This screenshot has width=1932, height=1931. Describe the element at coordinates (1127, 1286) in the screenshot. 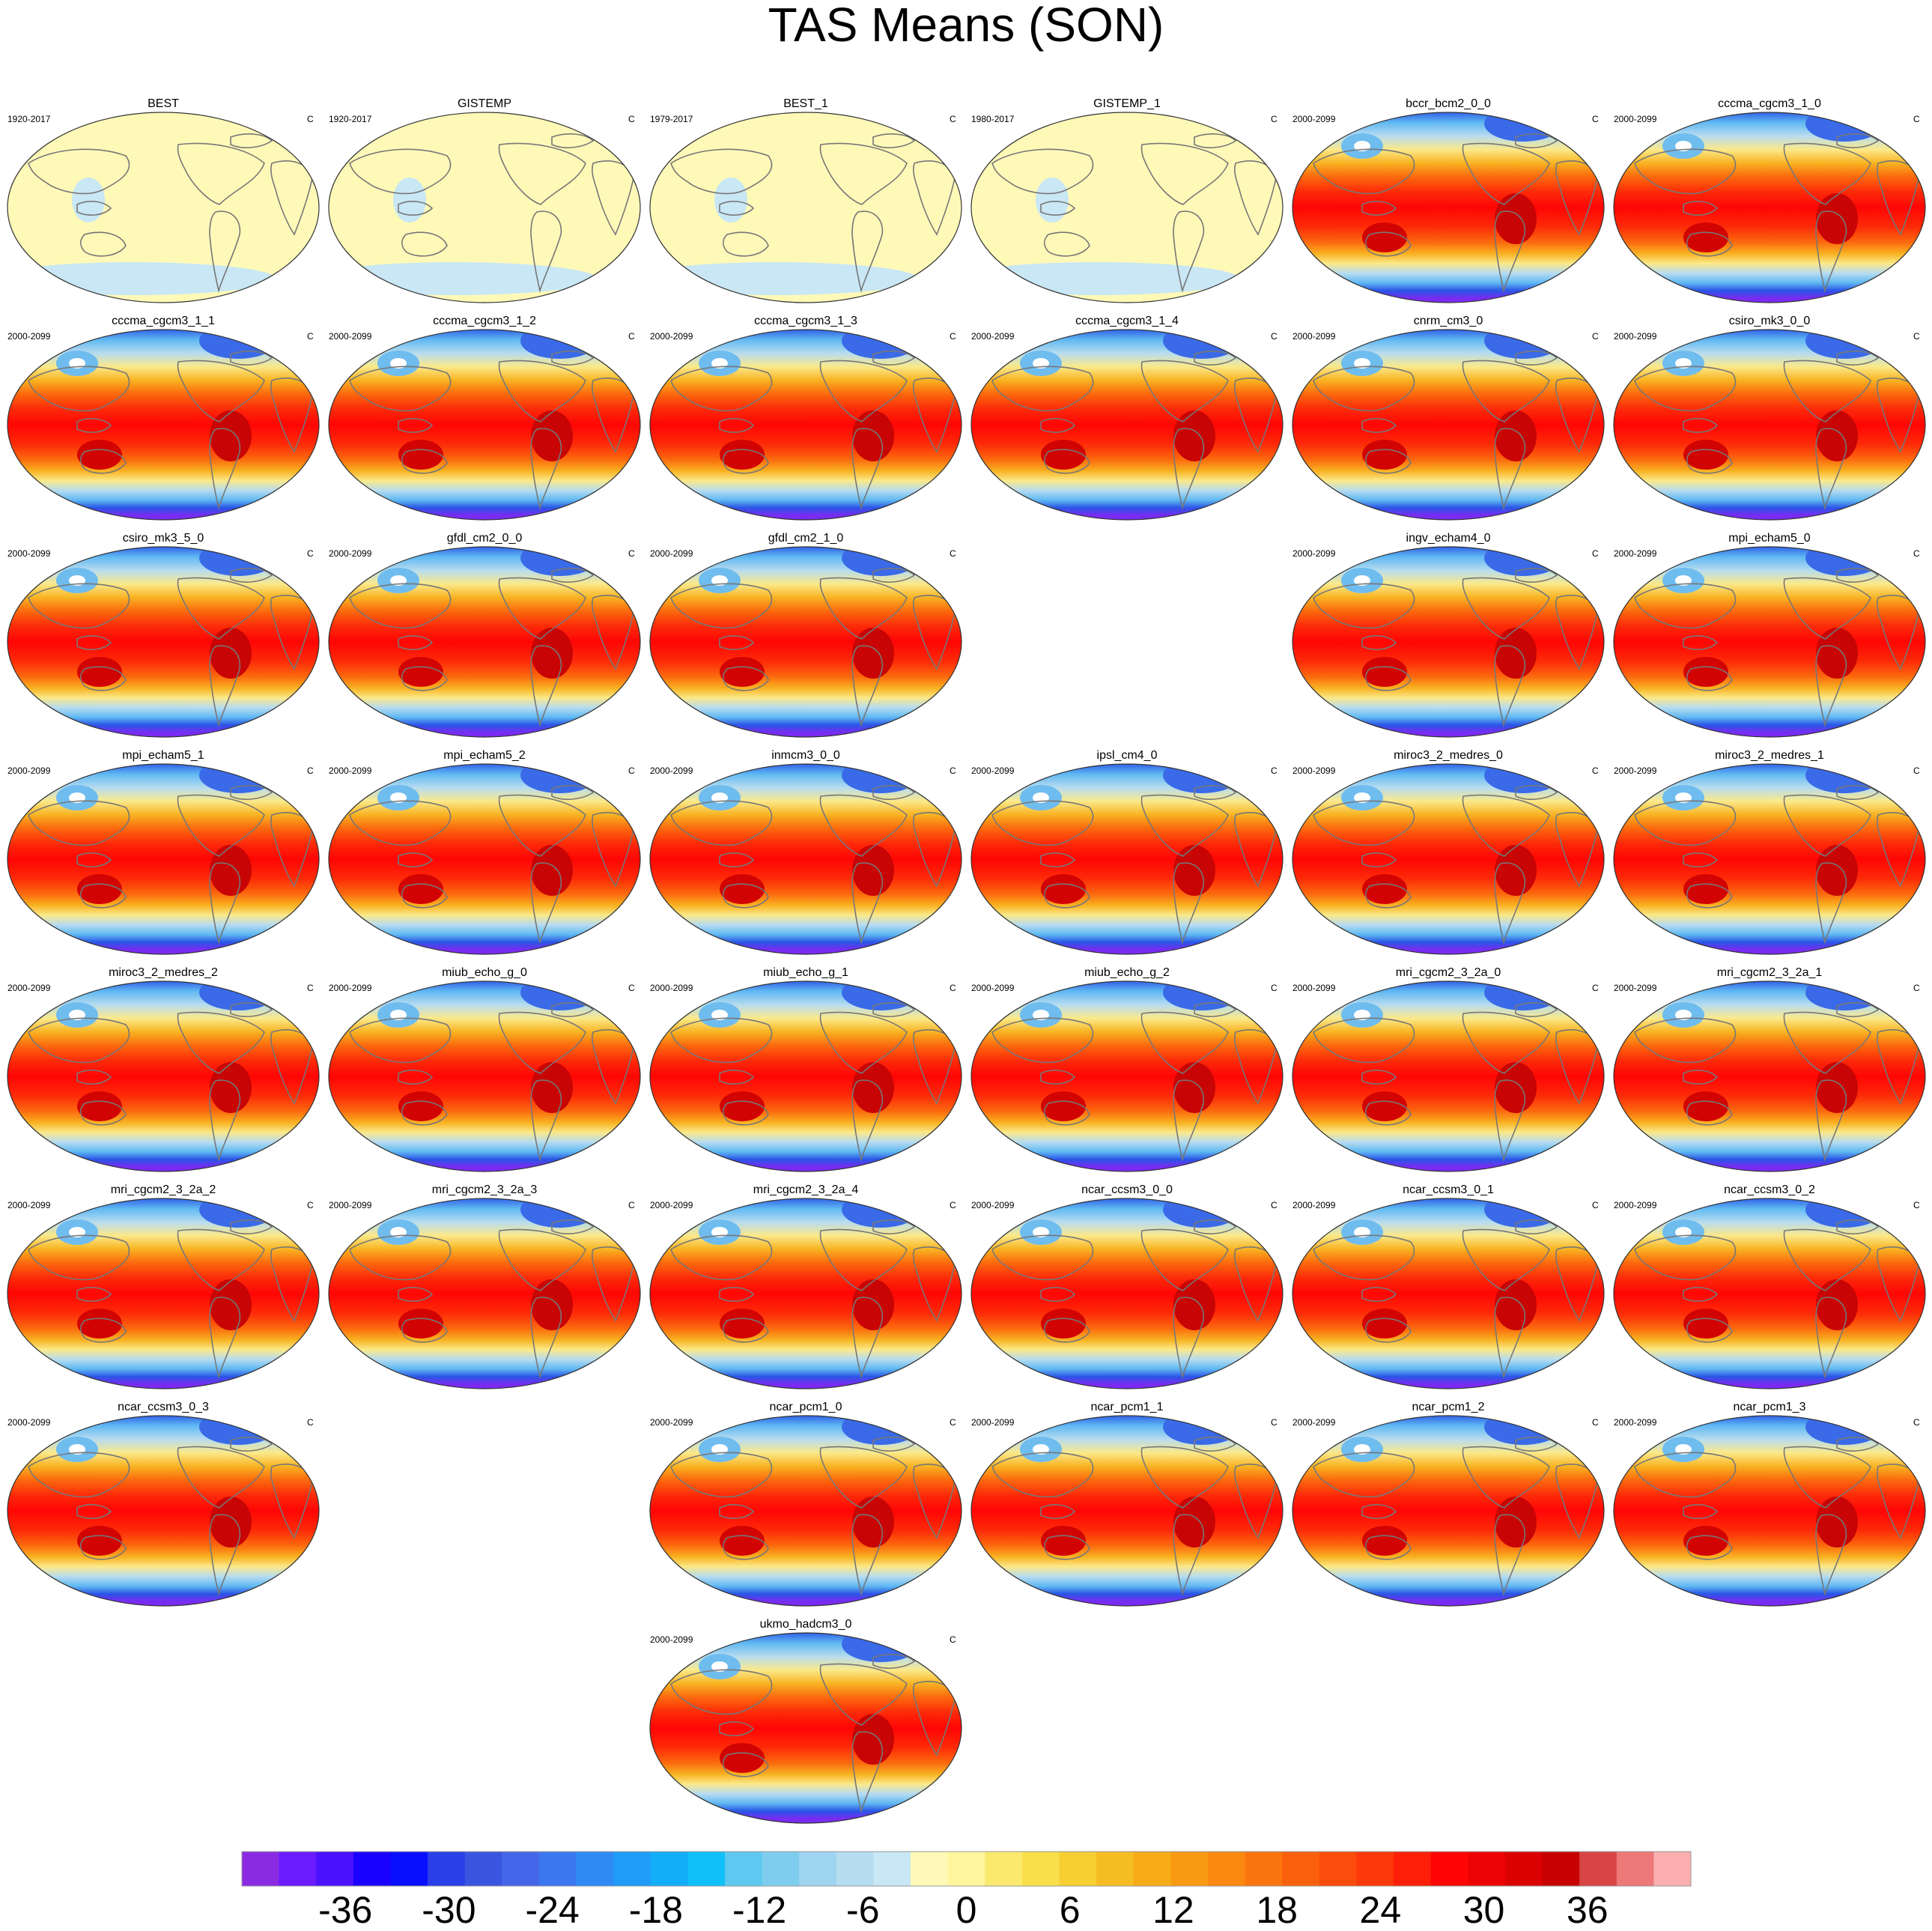

I see `map-panel: ncar_ccsm3_0_0 2000-2099 C` at that location.